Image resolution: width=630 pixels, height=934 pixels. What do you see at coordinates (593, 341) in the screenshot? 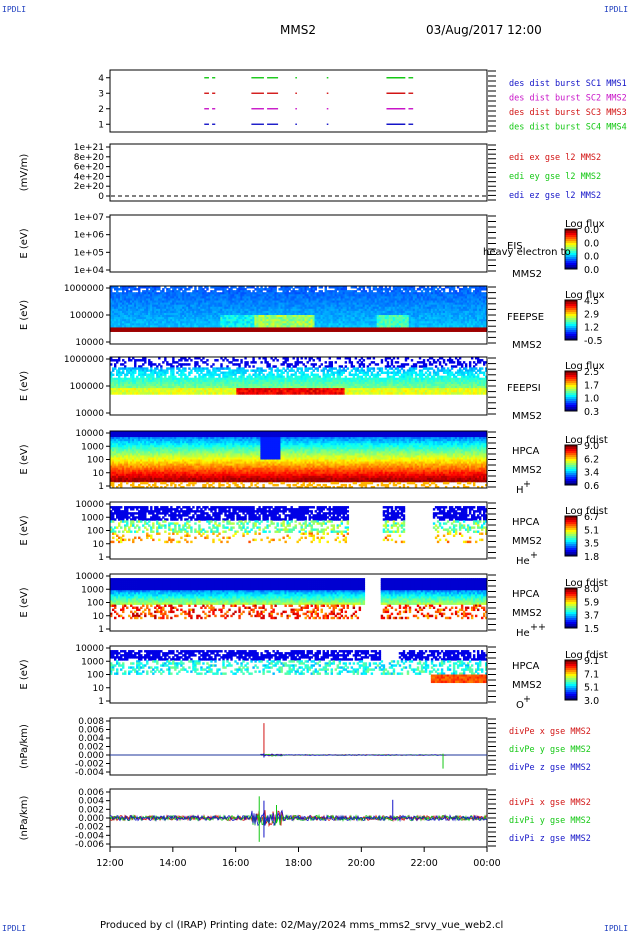
I see `feepse-panel-colorbar-label: -0.5` at bounding box center [593, 341].